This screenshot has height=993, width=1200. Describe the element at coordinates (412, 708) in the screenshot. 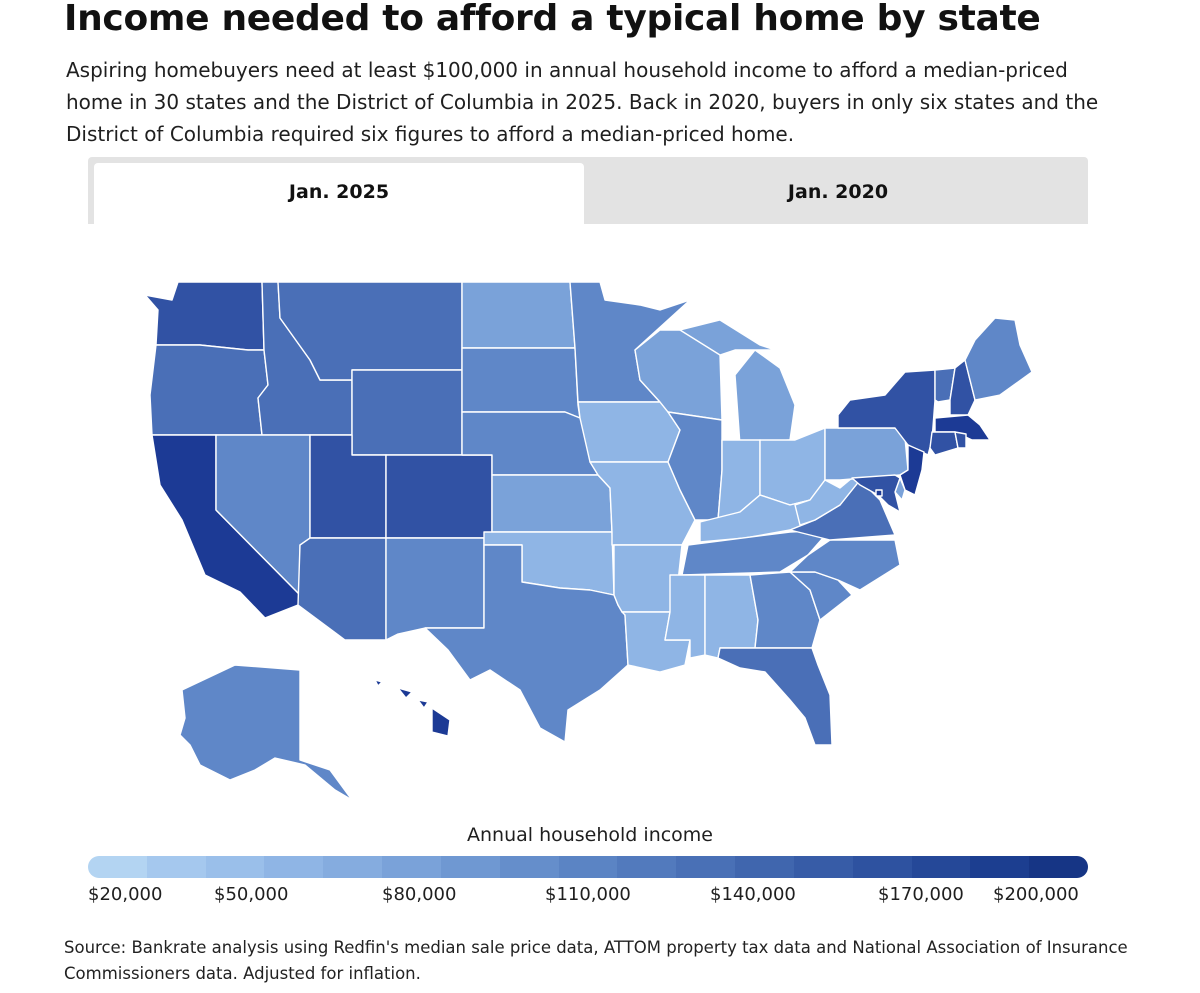

I see `state-HI` at that location.